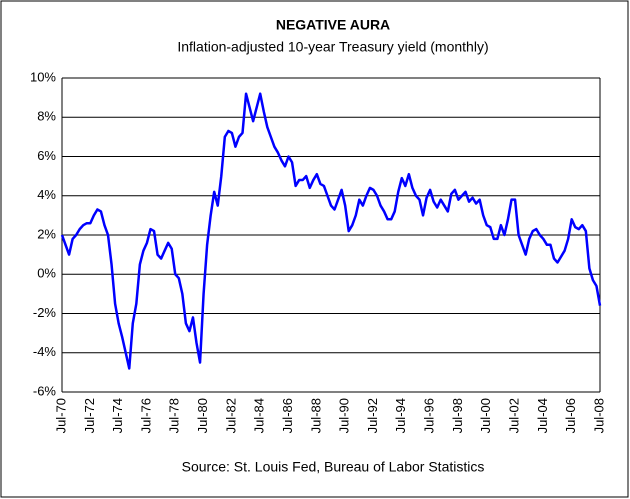 This screenshot has height=499, width=630. I want to click on x-tick-label: Jul-00, so click(485, 415).